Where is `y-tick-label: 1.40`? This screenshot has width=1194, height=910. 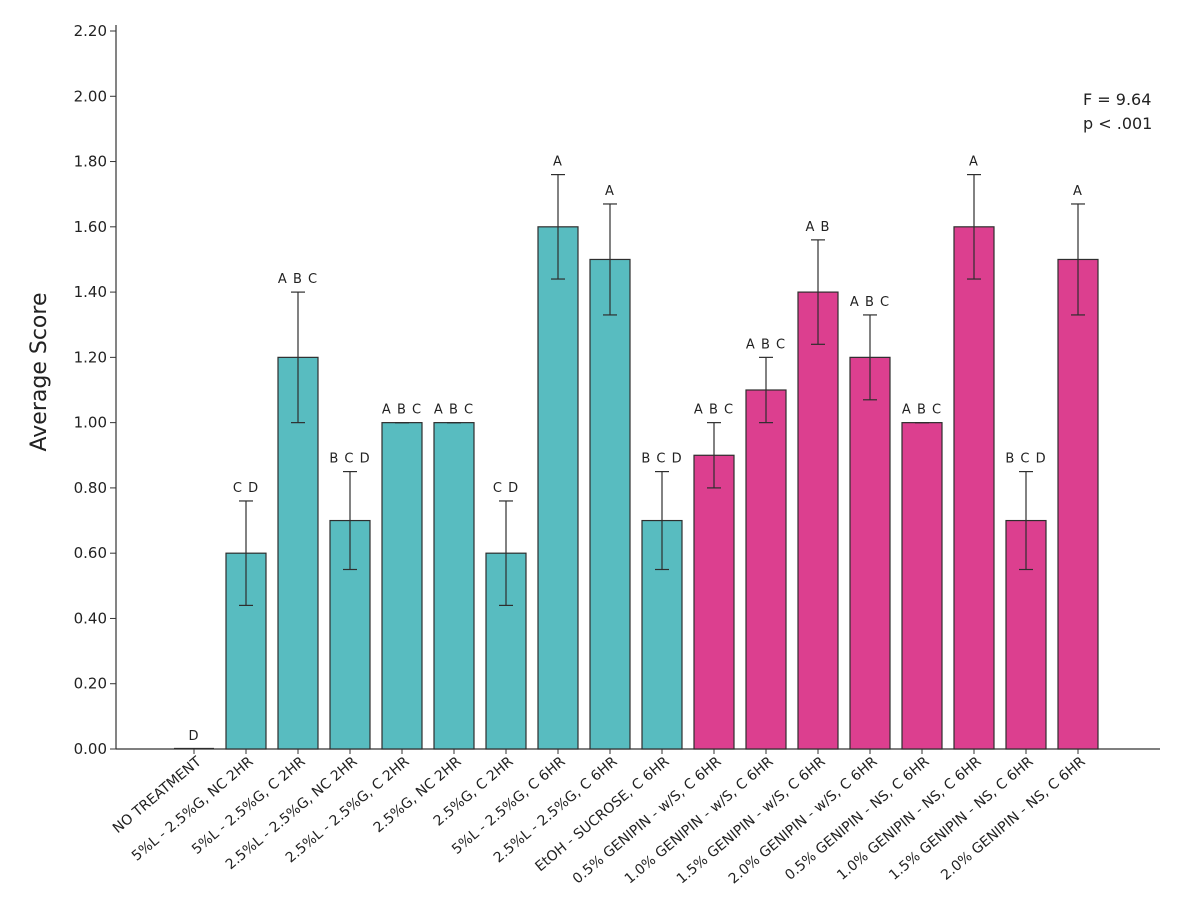
y-tick-label: 1.40 is located at coordinates (90, 292).